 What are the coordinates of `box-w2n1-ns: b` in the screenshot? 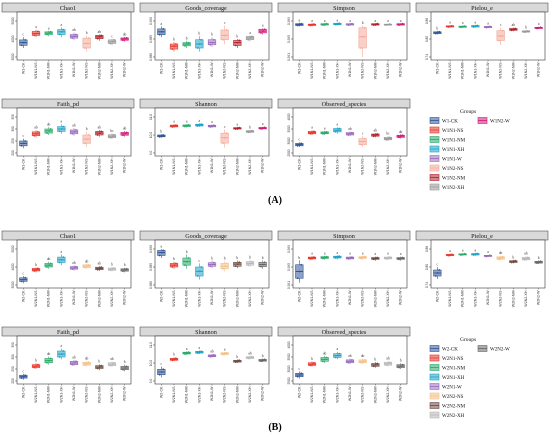 It's located at (36, 364).